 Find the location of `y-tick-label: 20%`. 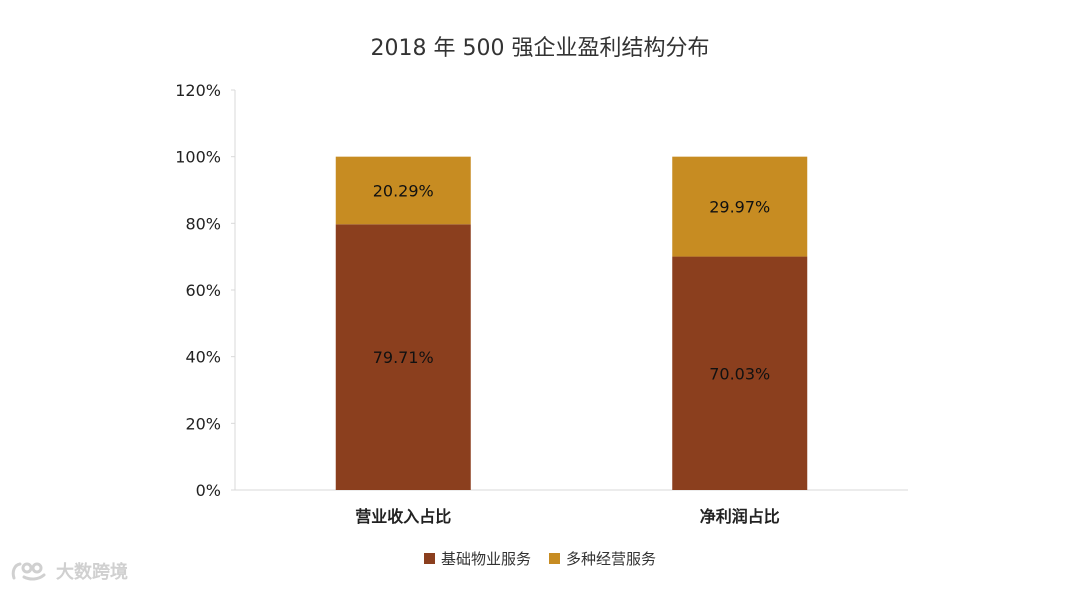

y-tick-label: 20% is located at coordinates (203, 423).